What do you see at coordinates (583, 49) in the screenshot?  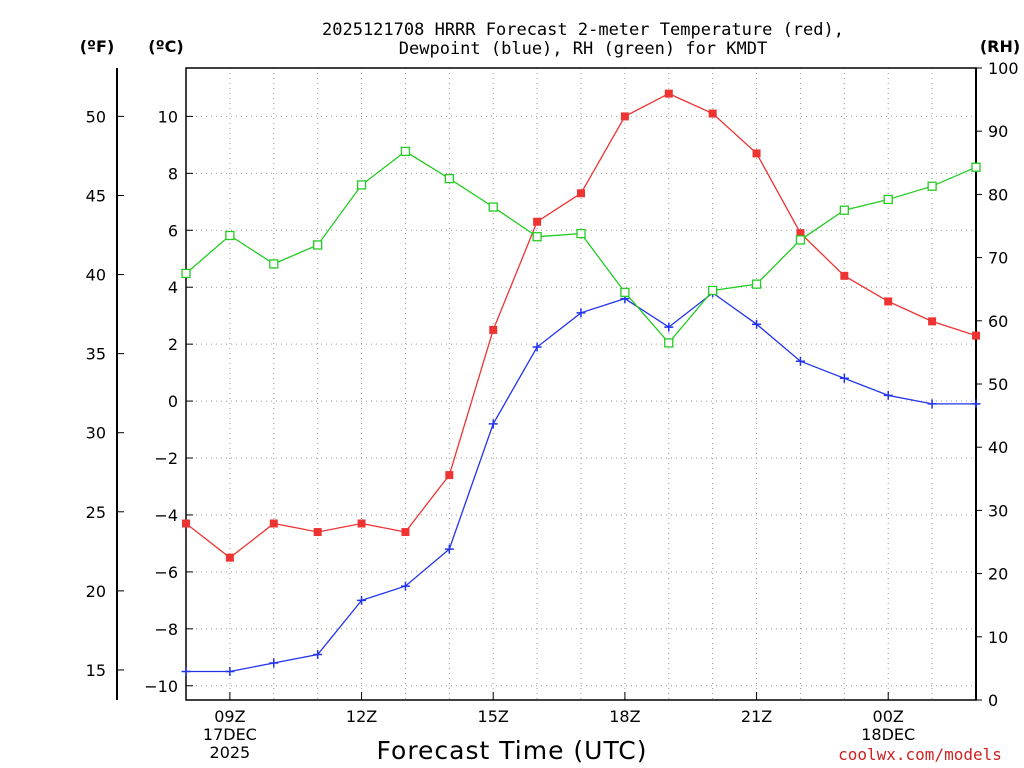 I see `chart-title-line-2: Dewpoint (blue), RH (green) for KMDT` at bounding box center [583, 49].